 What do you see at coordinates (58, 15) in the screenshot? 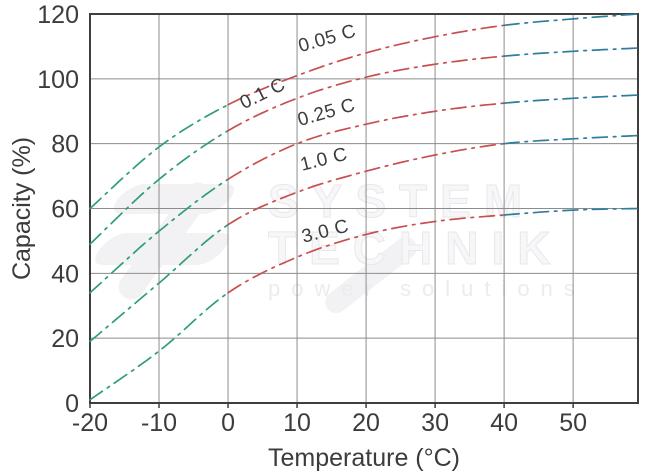
I see `y-tick-label-120: 120` at bounding box center [58, 15].